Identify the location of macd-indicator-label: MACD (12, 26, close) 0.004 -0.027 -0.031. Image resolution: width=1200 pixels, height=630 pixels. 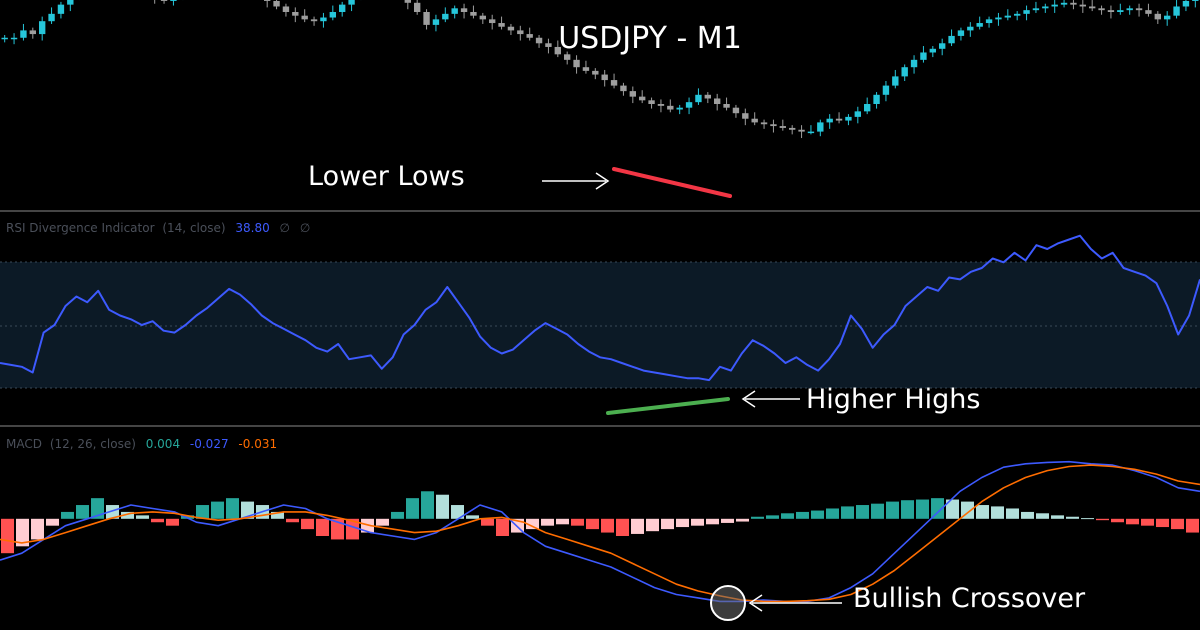
(141, 444).